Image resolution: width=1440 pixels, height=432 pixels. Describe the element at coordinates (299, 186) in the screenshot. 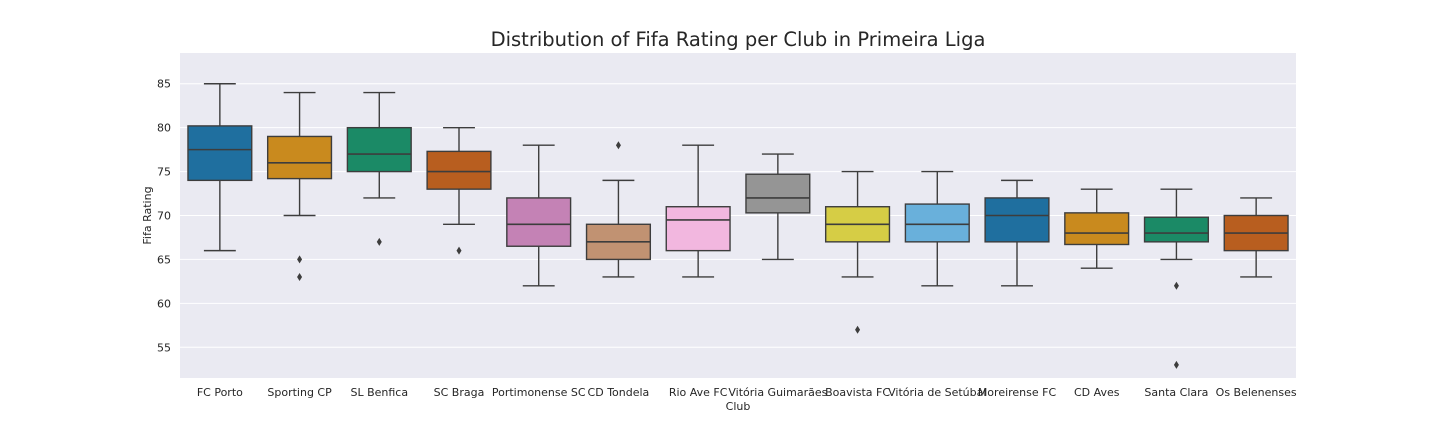

I see `box-sporting-cp` at that location.